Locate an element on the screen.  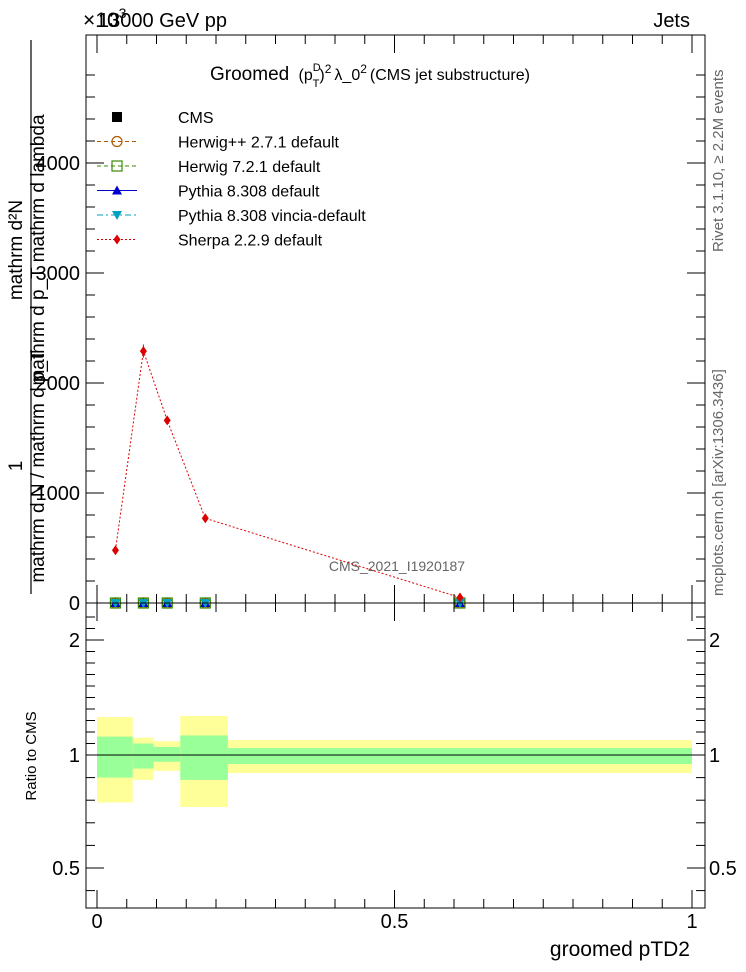
main-ytick-label: 4000 is located at coordinates (58, 164).